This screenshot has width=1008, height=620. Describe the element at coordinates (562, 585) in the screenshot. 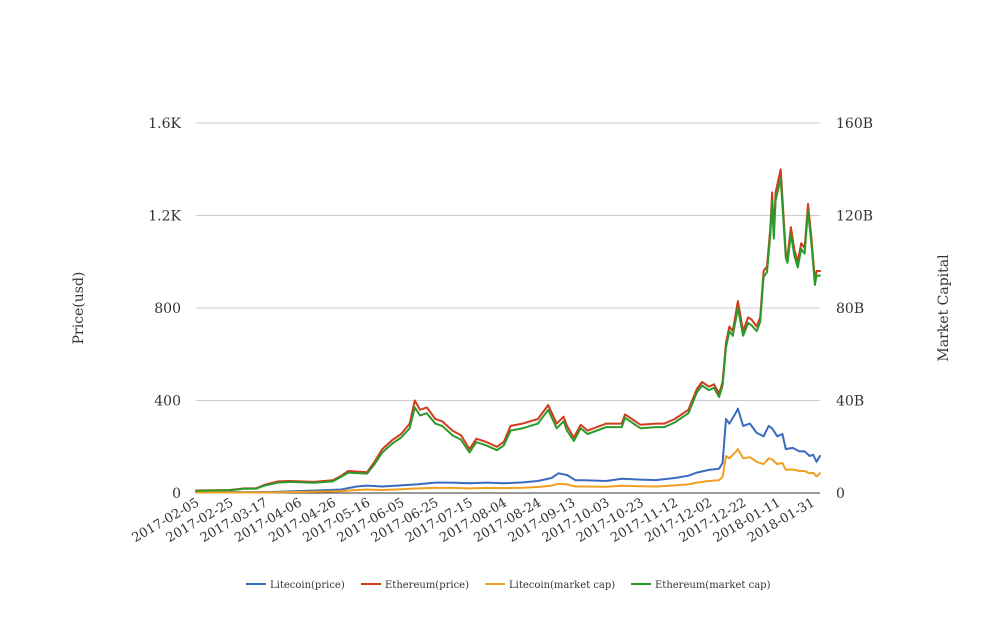

I see `legend-label-2: Litecoin(market cap)` at that location.